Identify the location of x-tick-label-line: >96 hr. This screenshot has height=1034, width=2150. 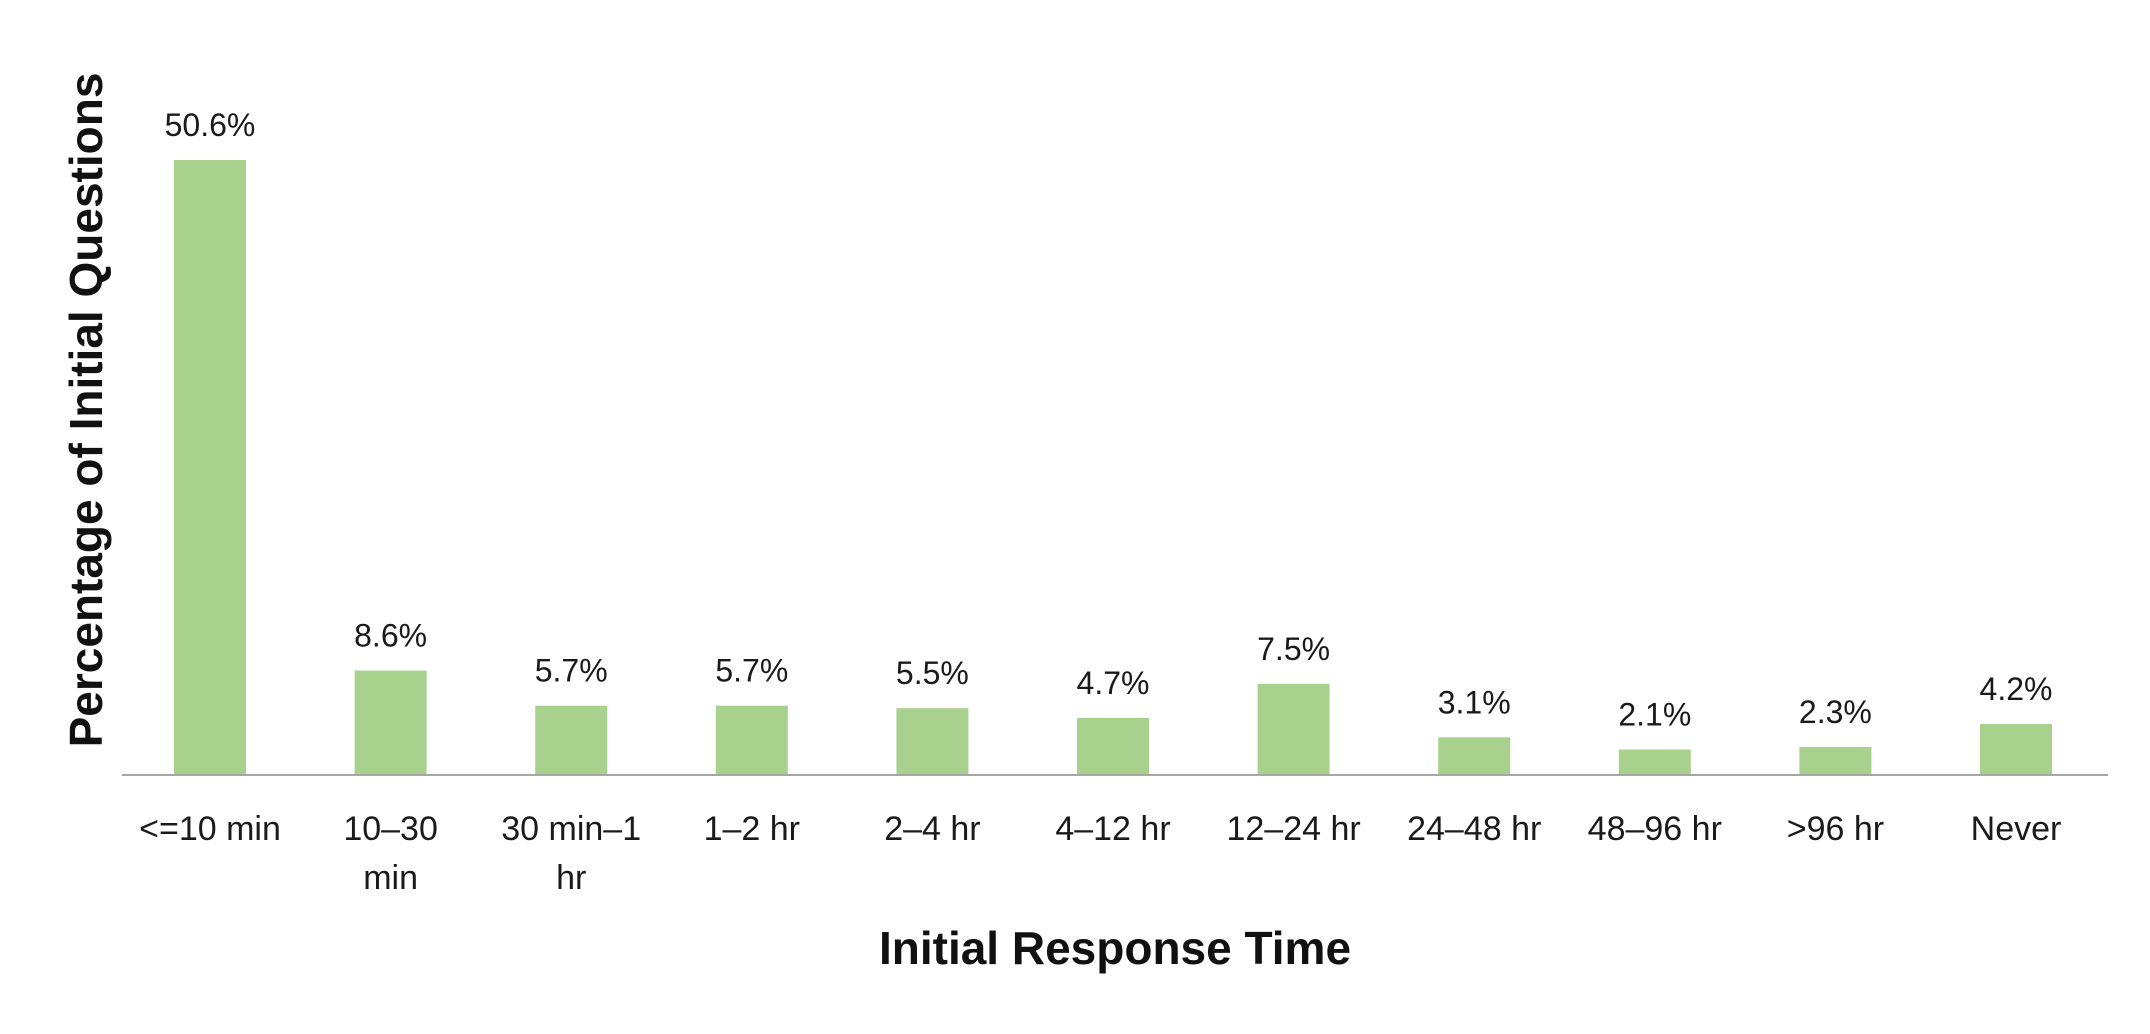
(1835, 829).